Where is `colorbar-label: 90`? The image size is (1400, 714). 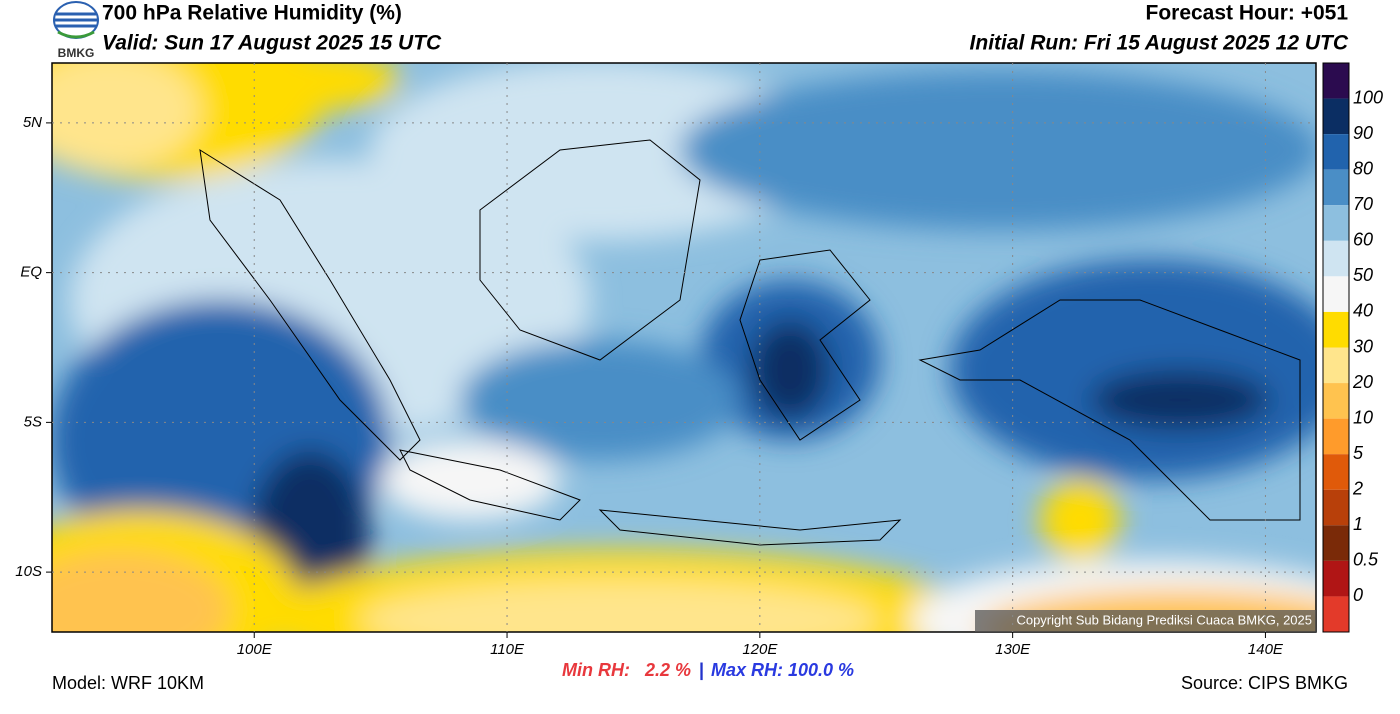
colorbar-label: 90 is located at coordinates (1363, 133).